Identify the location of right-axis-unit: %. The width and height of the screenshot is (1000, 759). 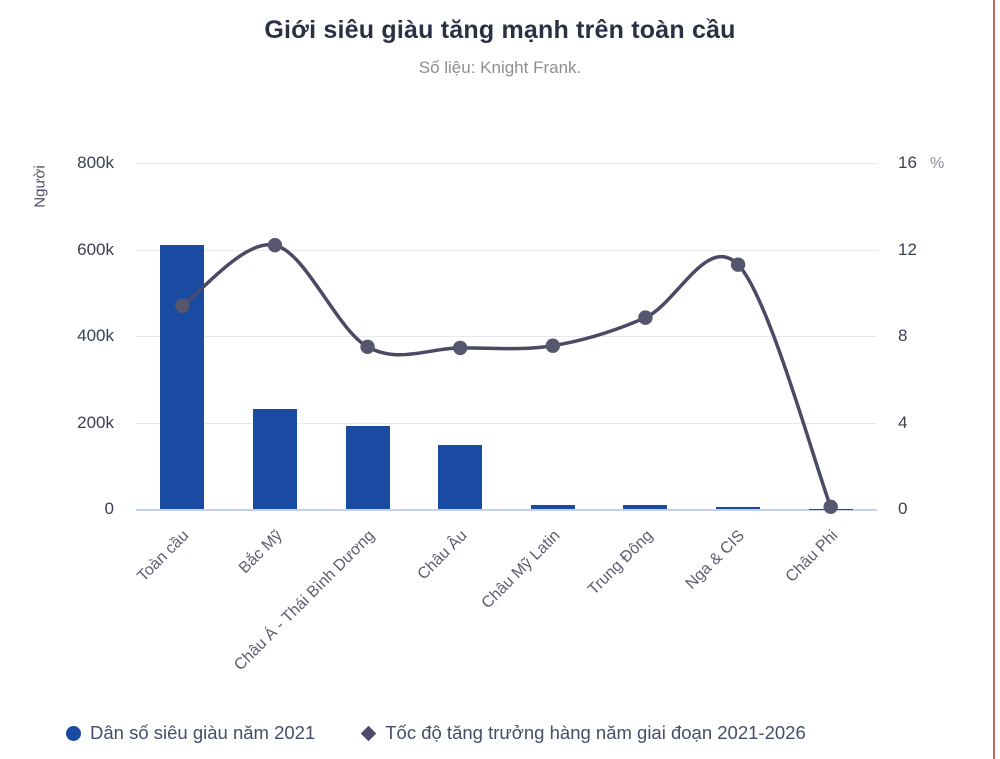
(937, 163).